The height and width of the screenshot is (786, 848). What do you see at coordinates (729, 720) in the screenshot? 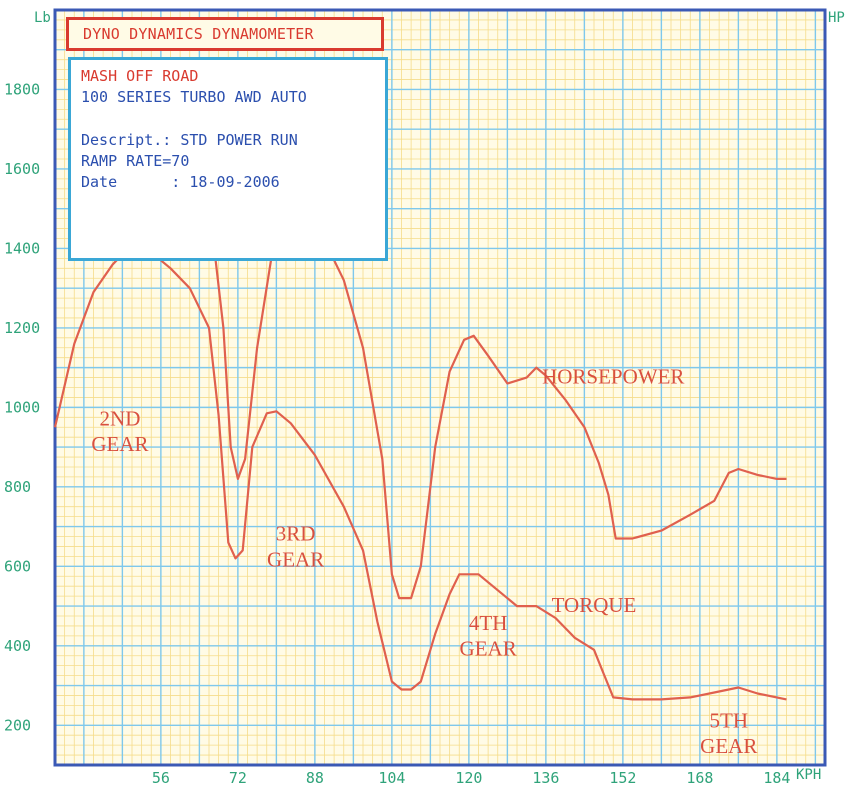
I see `annotation-label: 5TH` at bounding box center [729, 720].